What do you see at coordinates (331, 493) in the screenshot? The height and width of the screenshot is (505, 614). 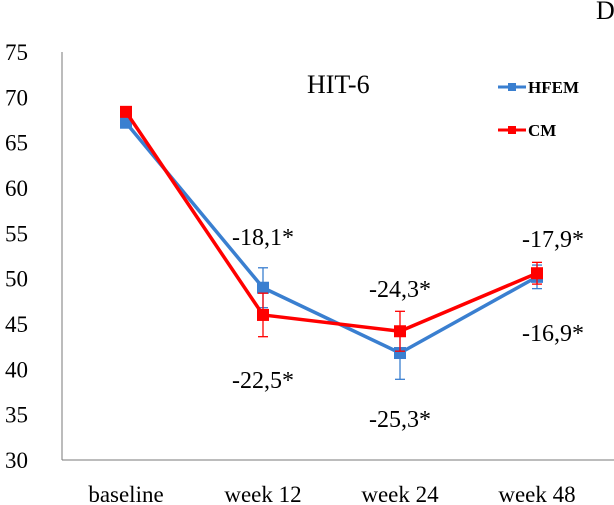 I see `x-tick-labels: baseline week 12 week 24 week 48` at bounding box center [331, 493].